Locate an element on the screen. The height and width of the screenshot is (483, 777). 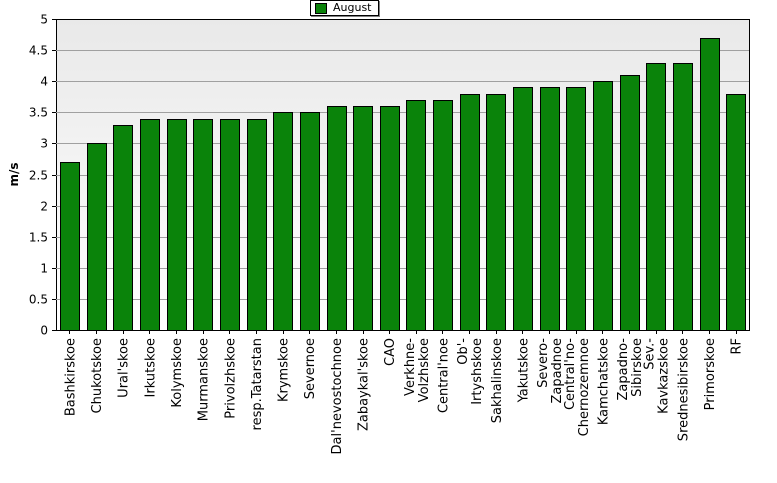
x-tick-label: Kolymskoe is located at coordinates (177, 373).